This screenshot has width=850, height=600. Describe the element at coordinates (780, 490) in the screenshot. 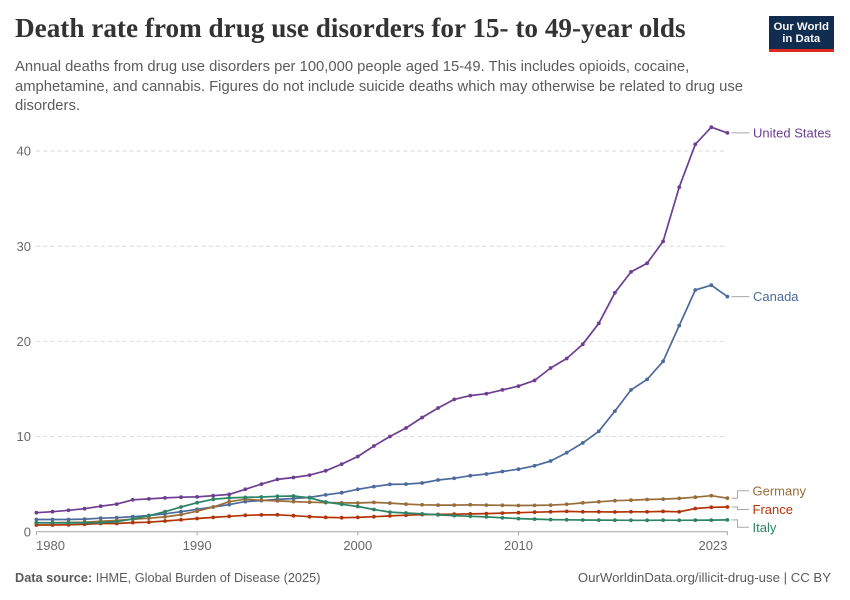

I see `svg-text: Germany` at that location.